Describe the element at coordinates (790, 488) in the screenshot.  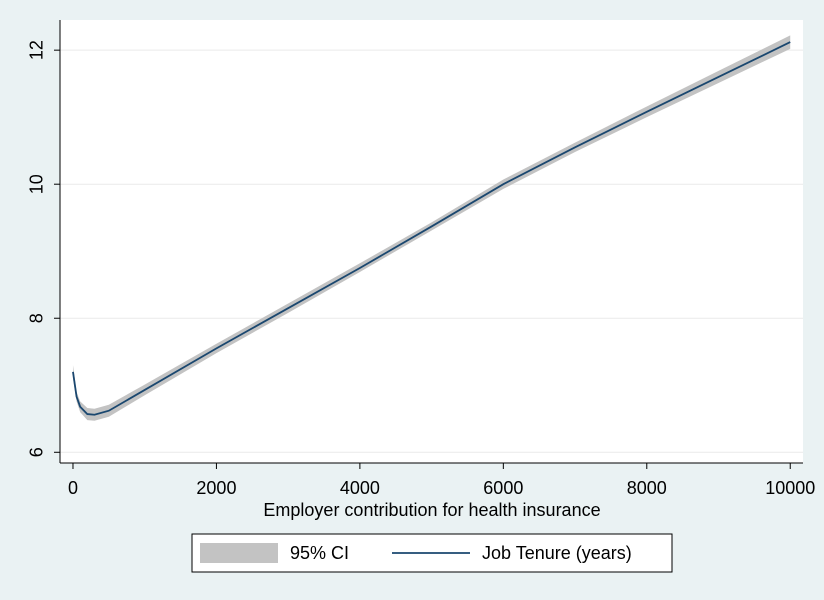
I see `x-tick-label: 10000` at that location.